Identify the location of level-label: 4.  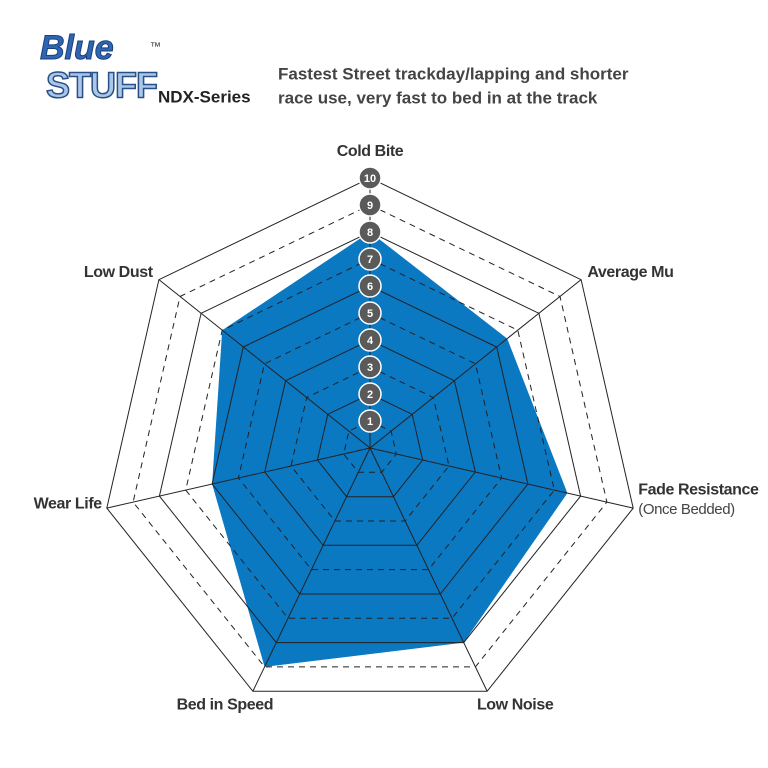
(370, 341).